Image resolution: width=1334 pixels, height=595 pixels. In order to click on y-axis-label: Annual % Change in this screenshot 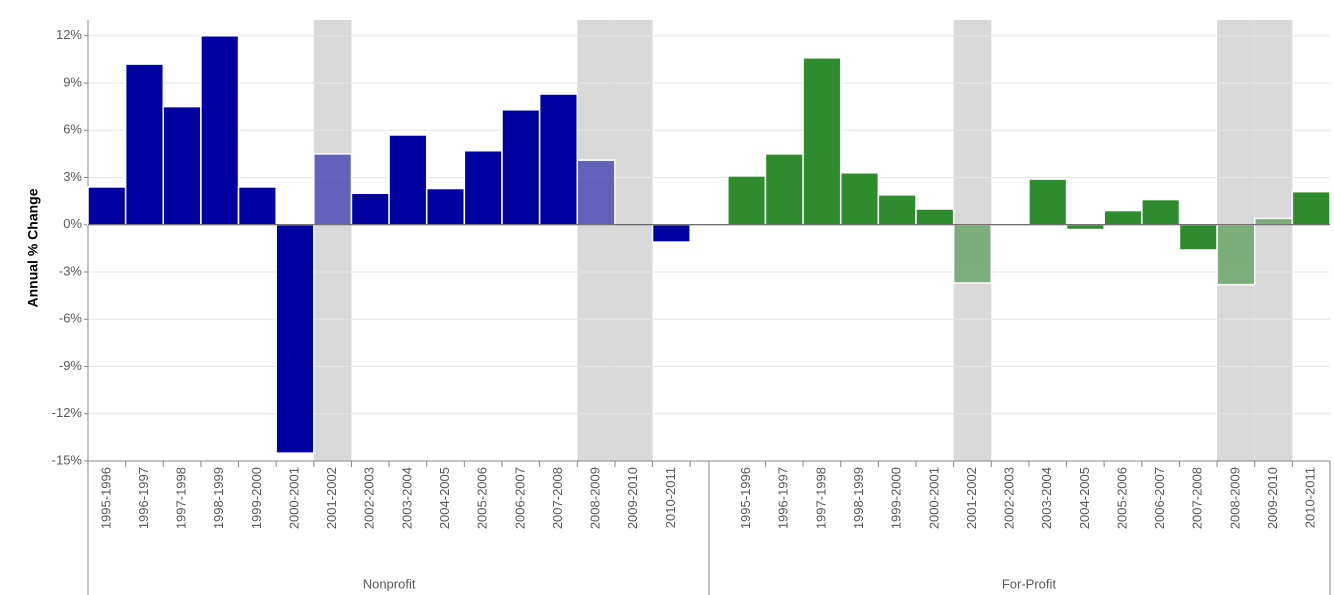, I will do `click(33, 247)`.